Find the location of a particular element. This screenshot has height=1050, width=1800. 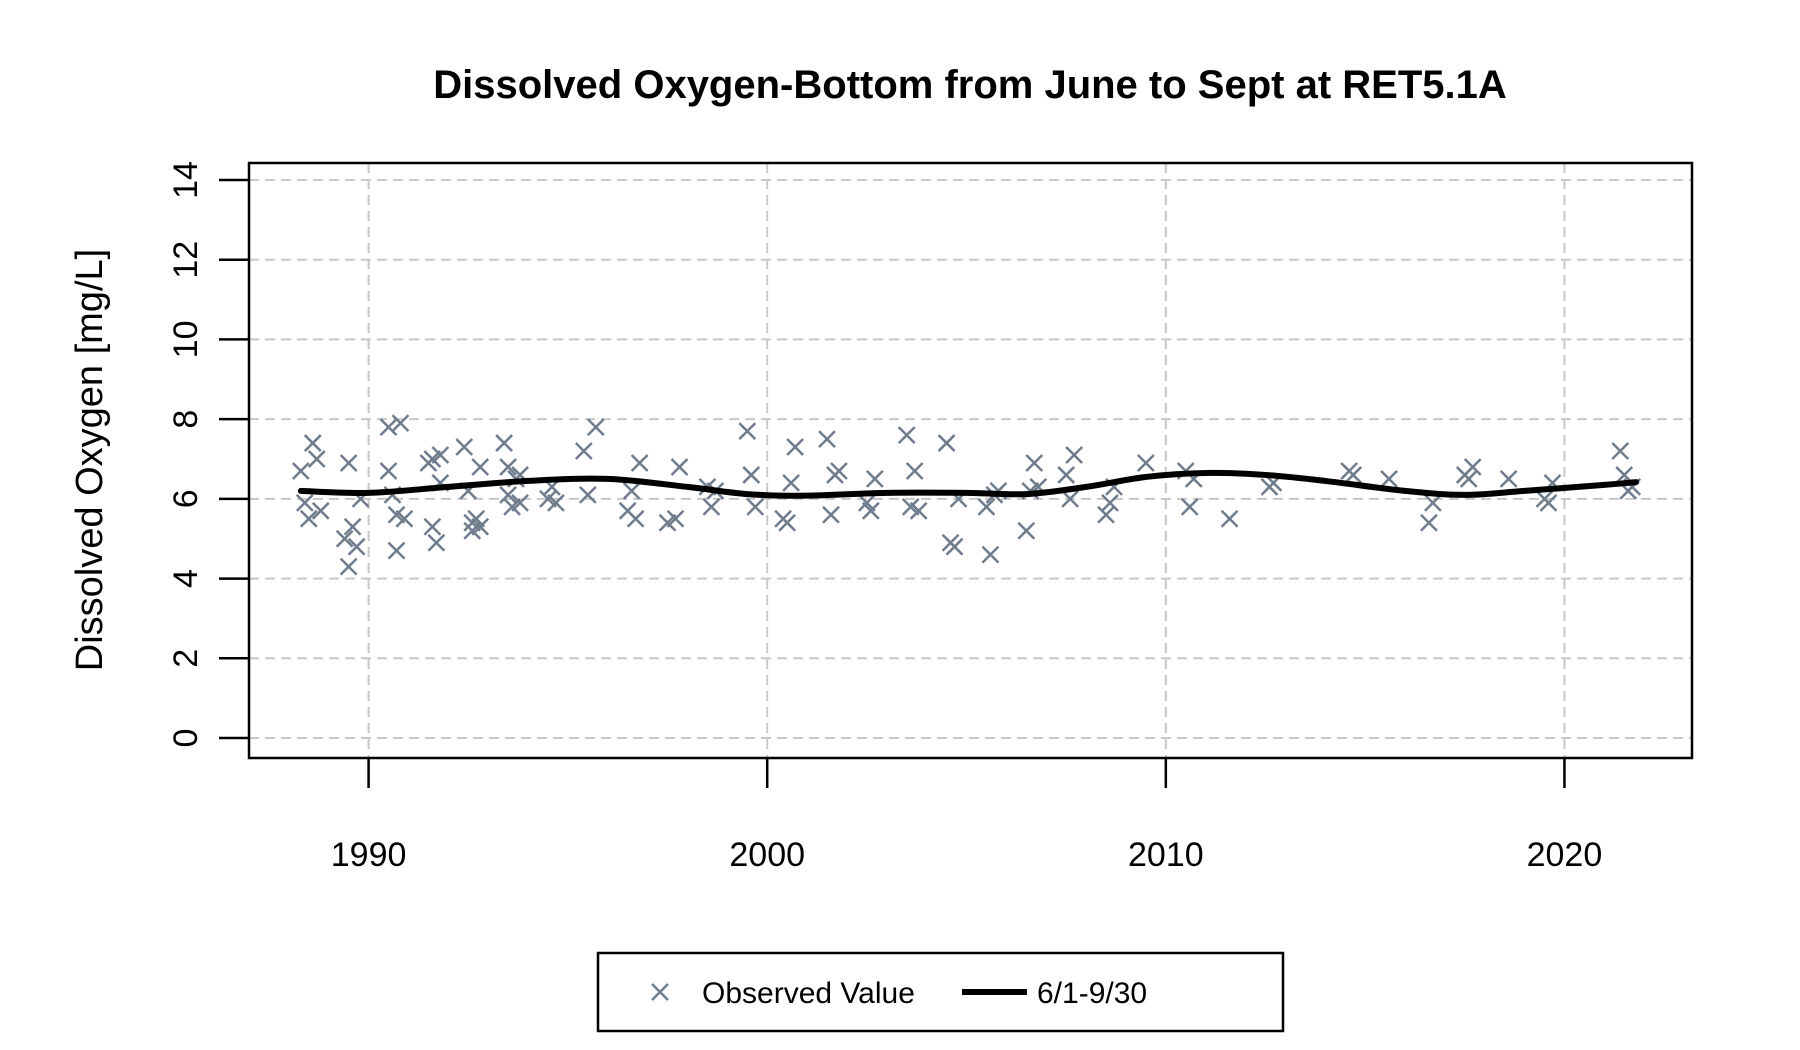

y-axis-label: Dissolved Oxygen [mg/L] is located at coordinates (90, 460).